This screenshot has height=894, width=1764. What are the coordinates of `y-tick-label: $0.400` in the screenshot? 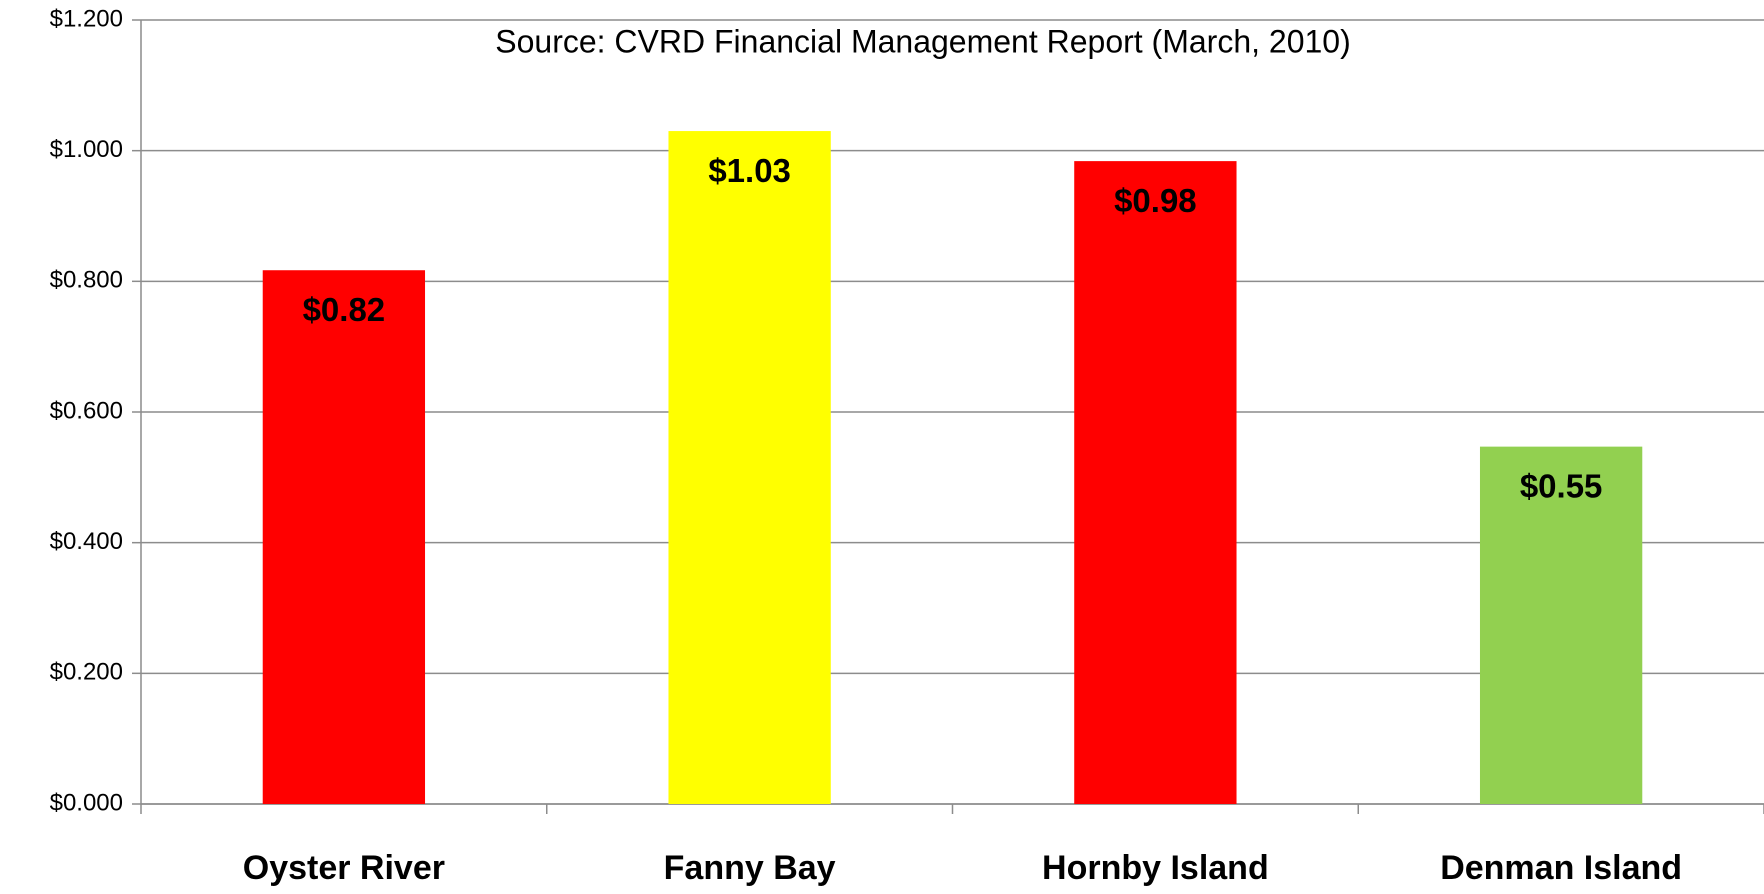 It's located at (86, 541).